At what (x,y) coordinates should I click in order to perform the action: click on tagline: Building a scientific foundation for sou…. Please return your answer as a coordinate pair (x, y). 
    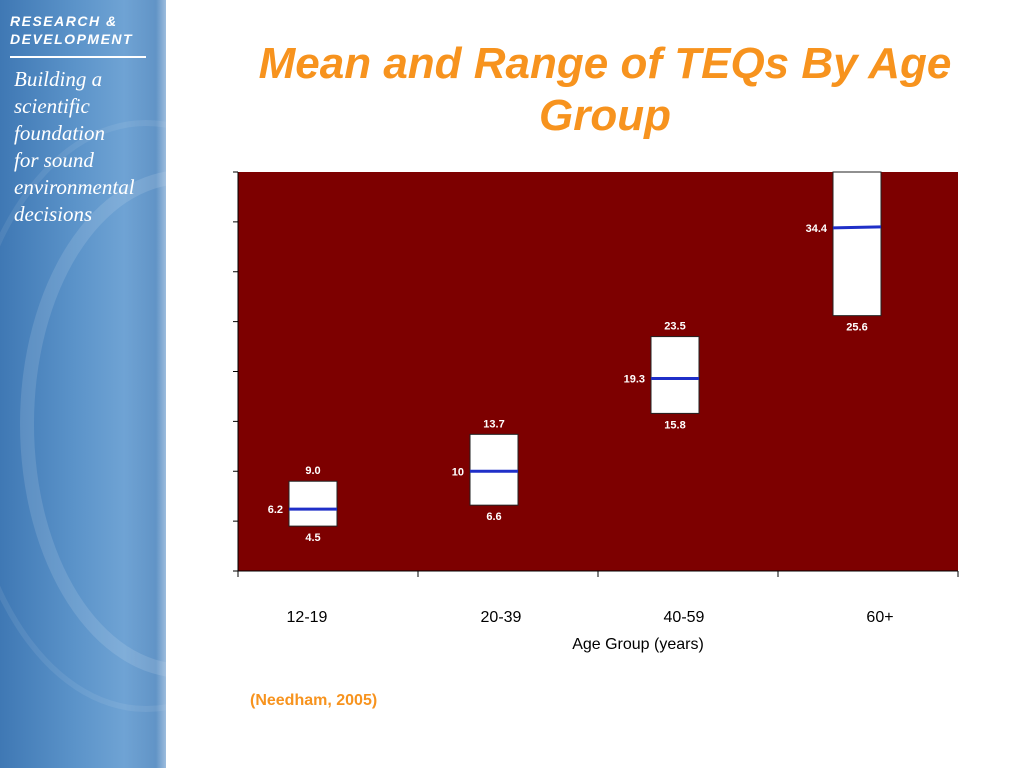
    Looking at the image, I should click on (89, 147).